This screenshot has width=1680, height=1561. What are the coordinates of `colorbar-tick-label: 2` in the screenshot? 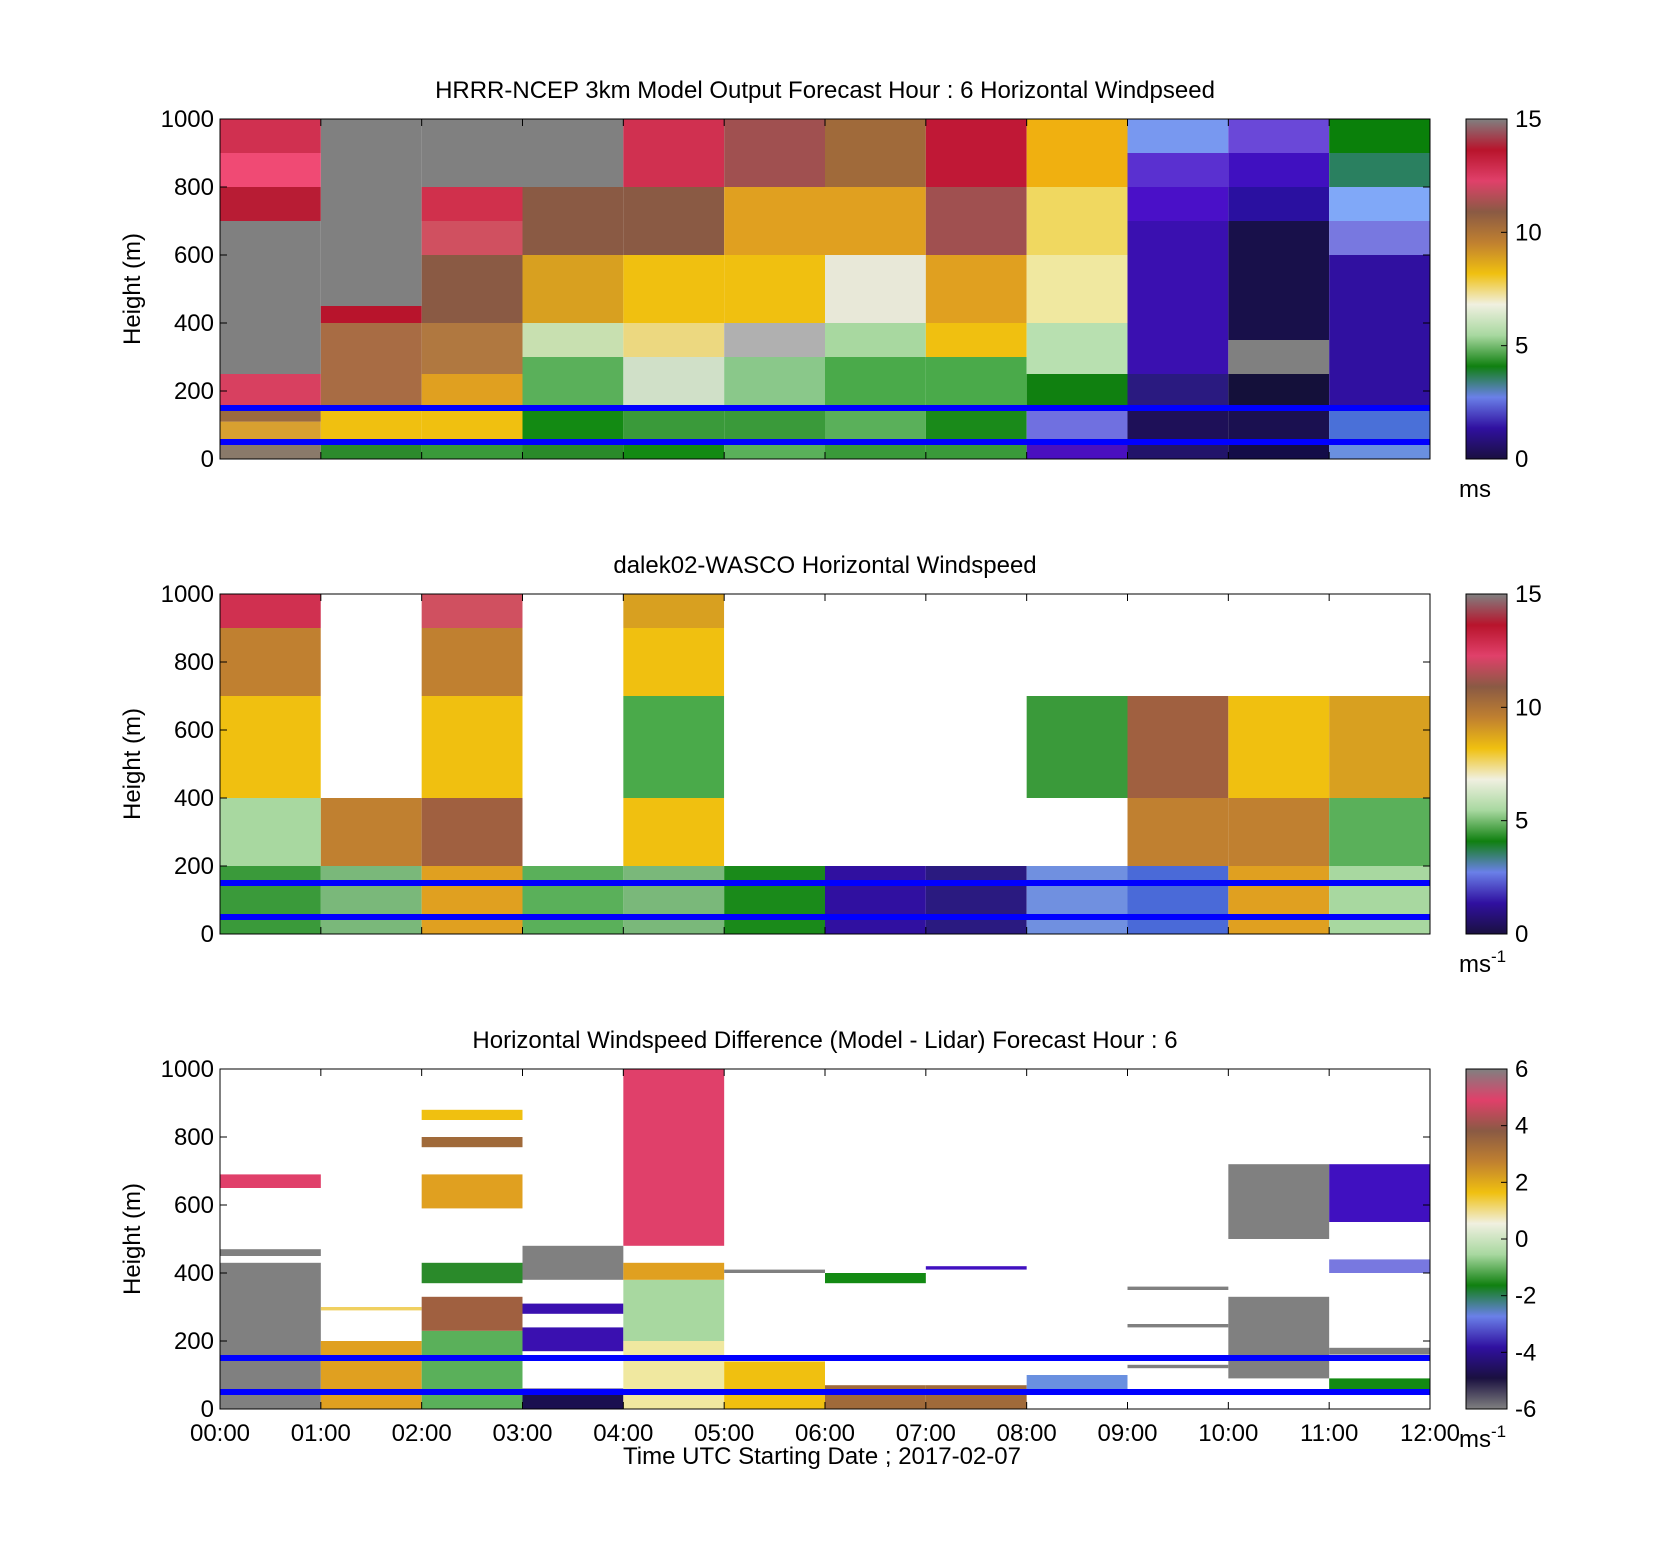 It's located at (1521, 1182).